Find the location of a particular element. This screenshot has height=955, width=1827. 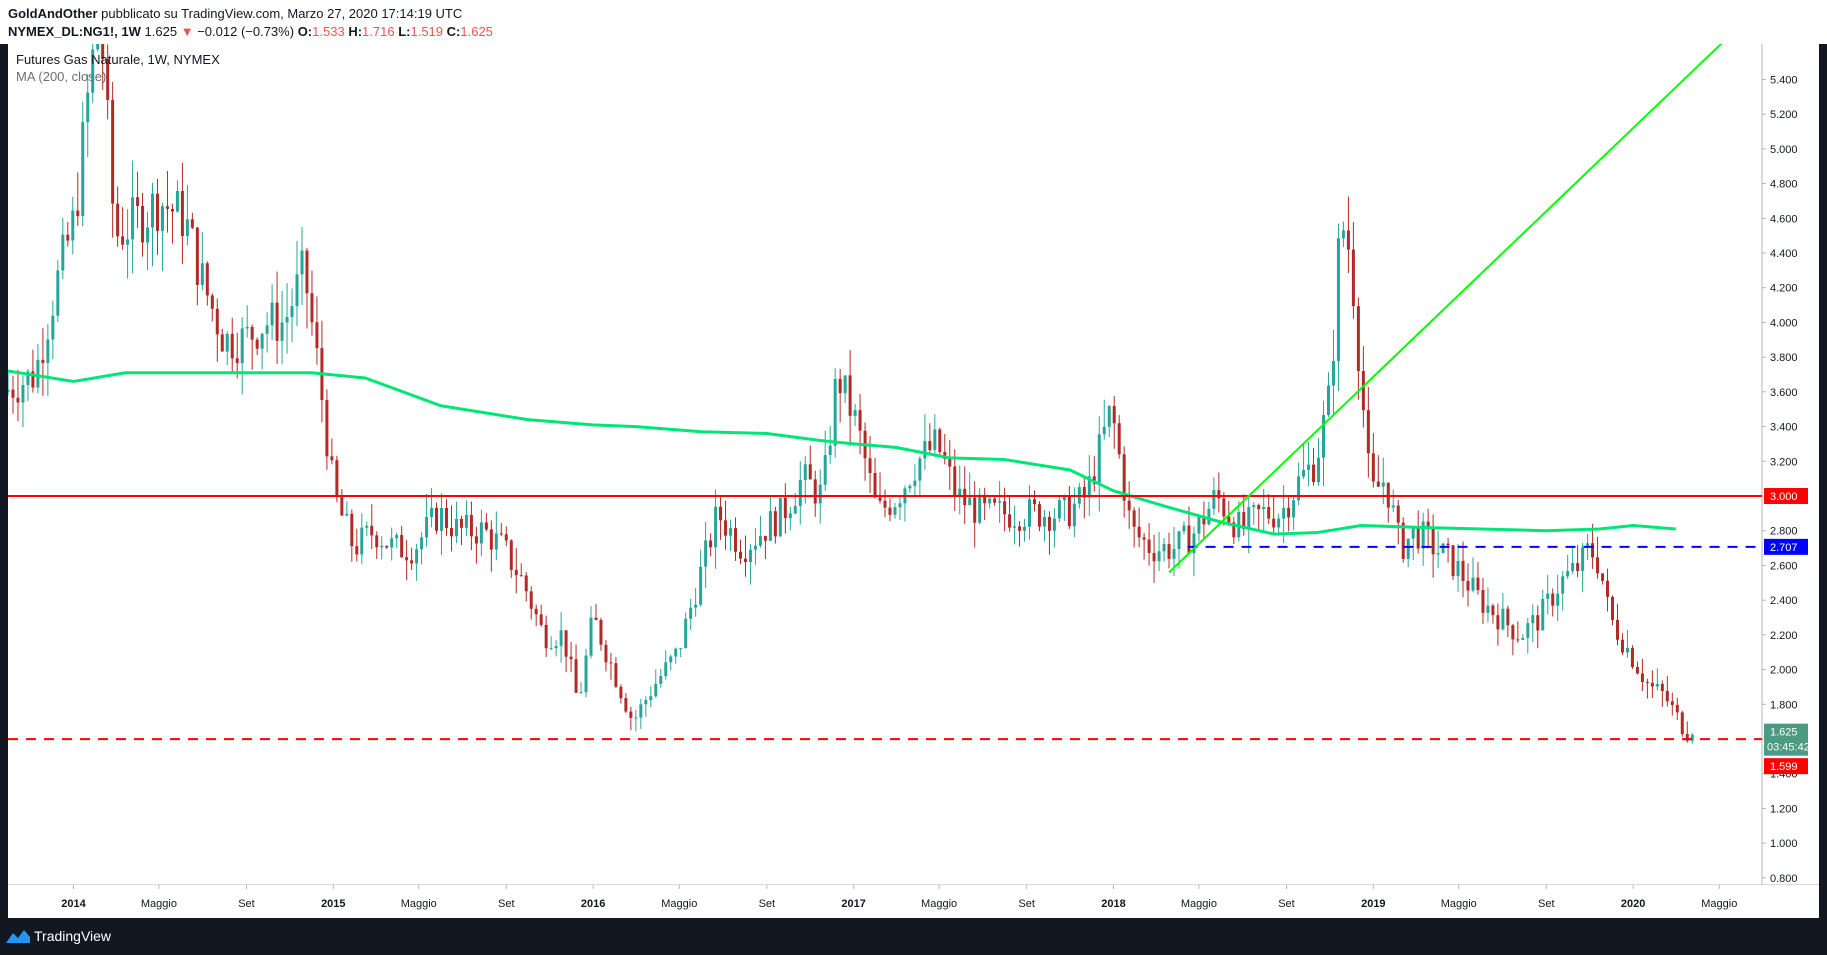

footer-brand: TradingView is located at coordinates (73, 936).